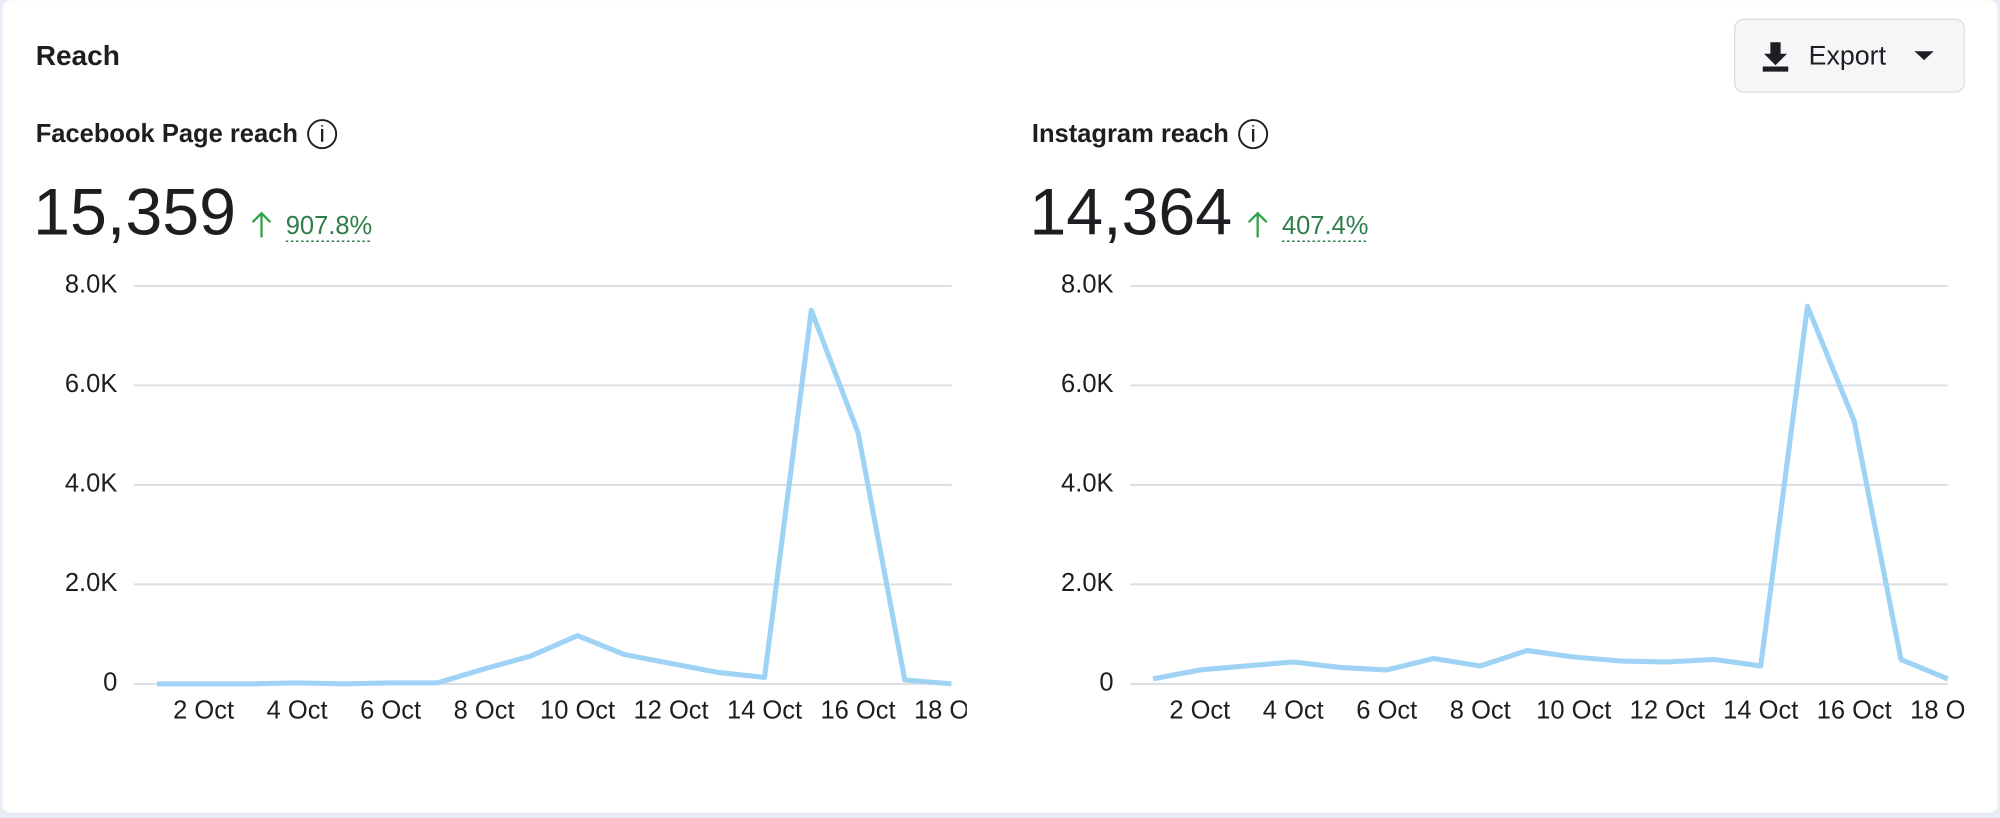 This screenshot has height=818, width=2000. What do you see at coordinates (78, 55) in the screenshot?
I see `section-title: Reach` at bounding box center [78, 55].